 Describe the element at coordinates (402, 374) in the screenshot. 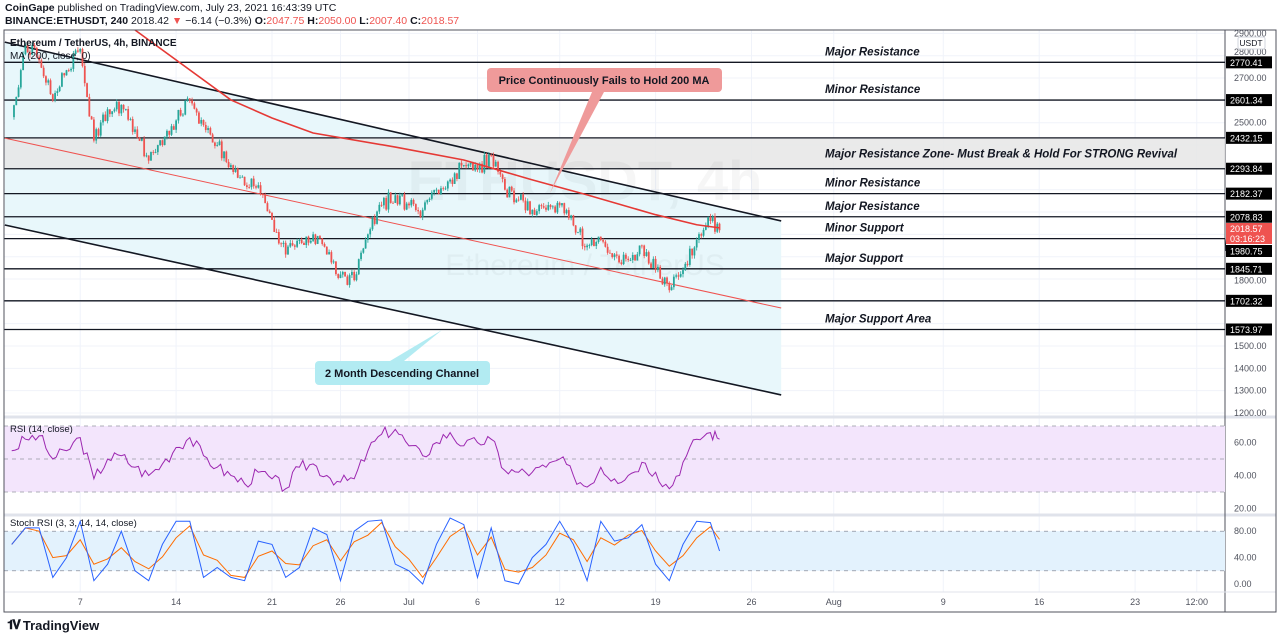

I see `channel-callout-text: 2 Month Descending Channel` at that location.